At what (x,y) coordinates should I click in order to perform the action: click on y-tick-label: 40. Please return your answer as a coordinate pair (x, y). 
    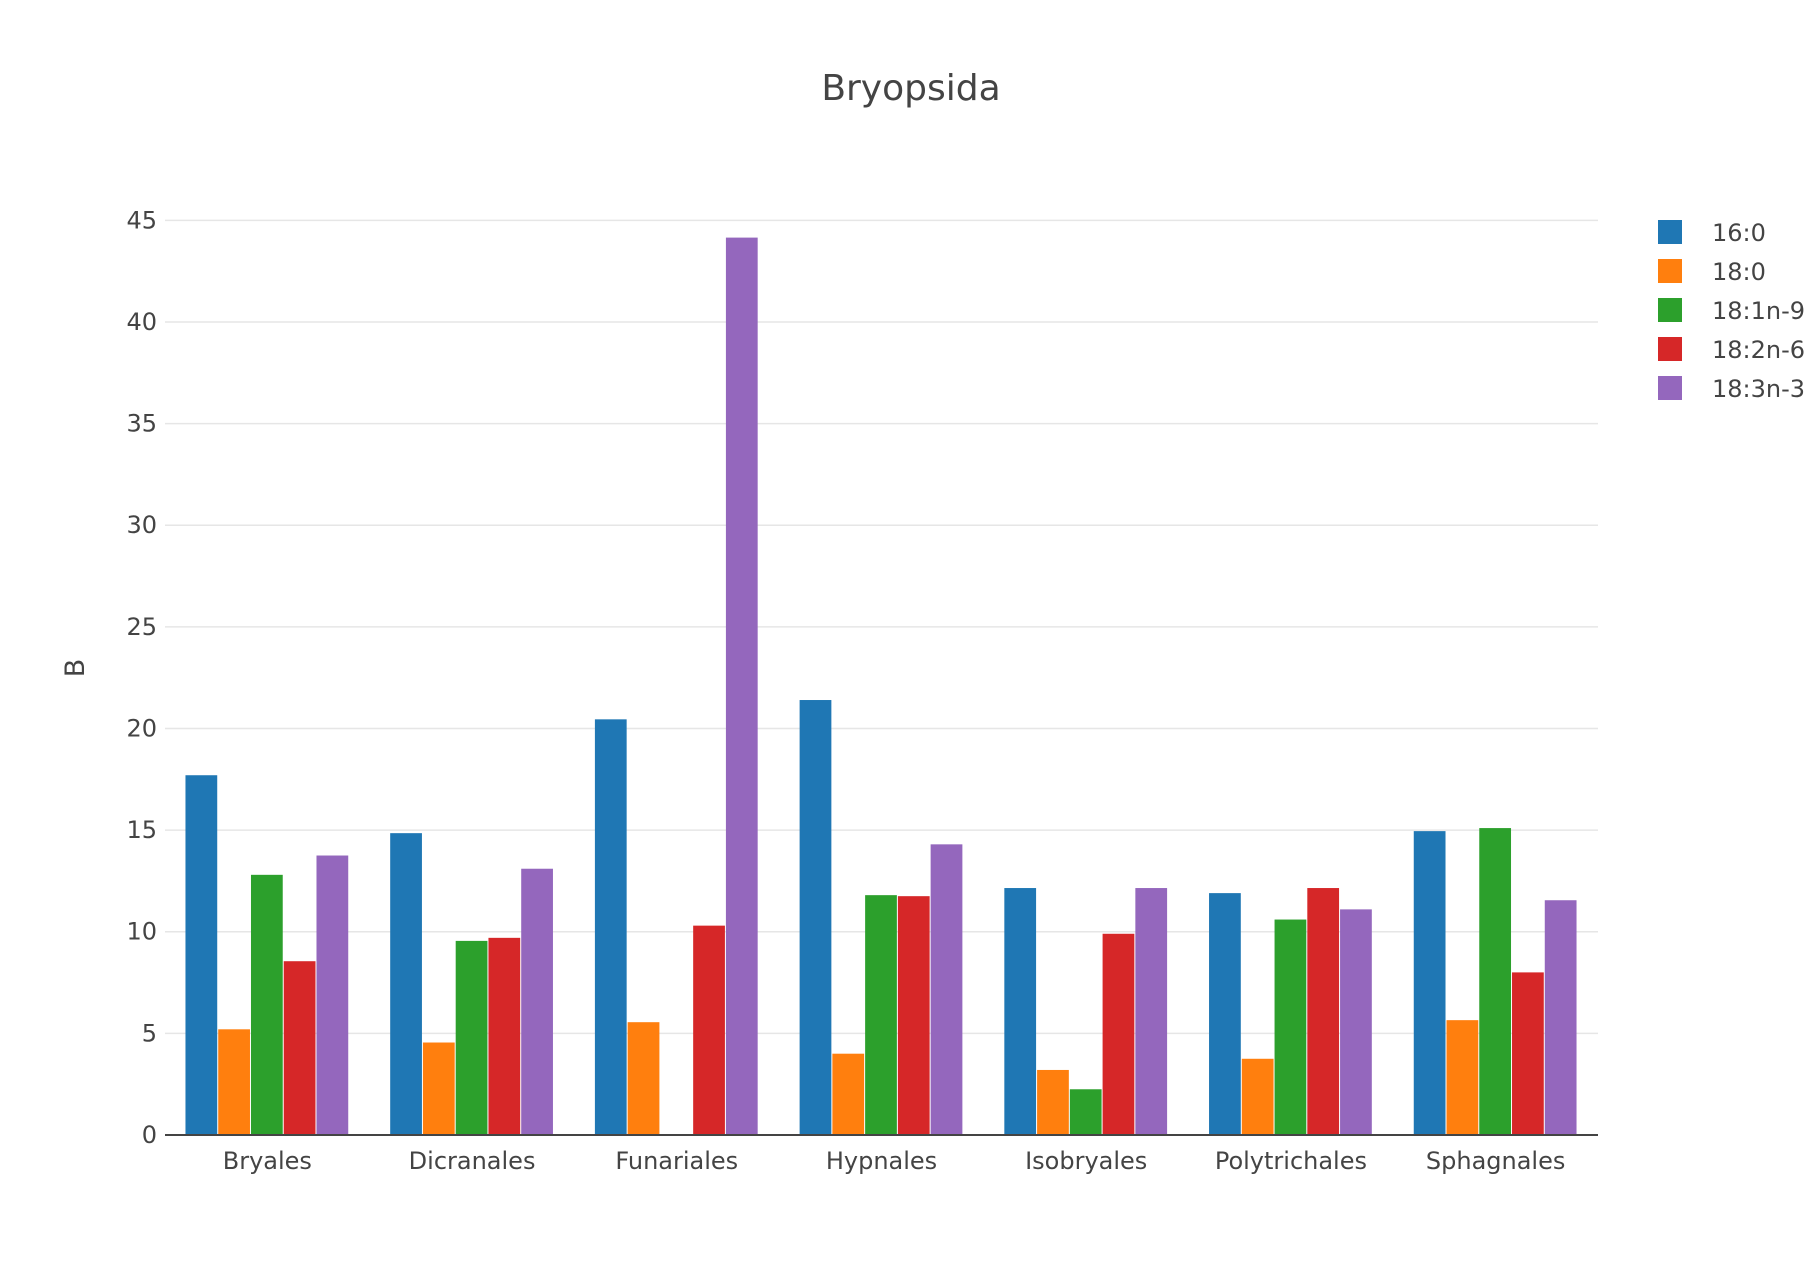
    Looking at the image, I should click on (141, 322).